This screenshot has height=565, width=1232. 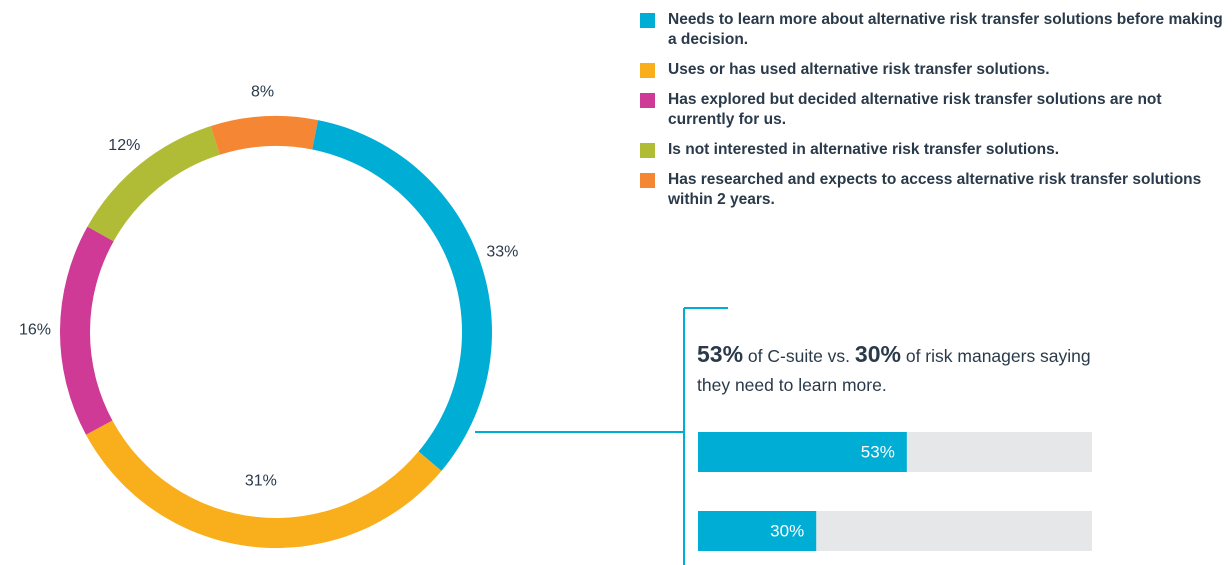 What do you see at coordinates (35, 330) in the screenshot?
I see `data-label: 16%` at bounding box center [35, 330].